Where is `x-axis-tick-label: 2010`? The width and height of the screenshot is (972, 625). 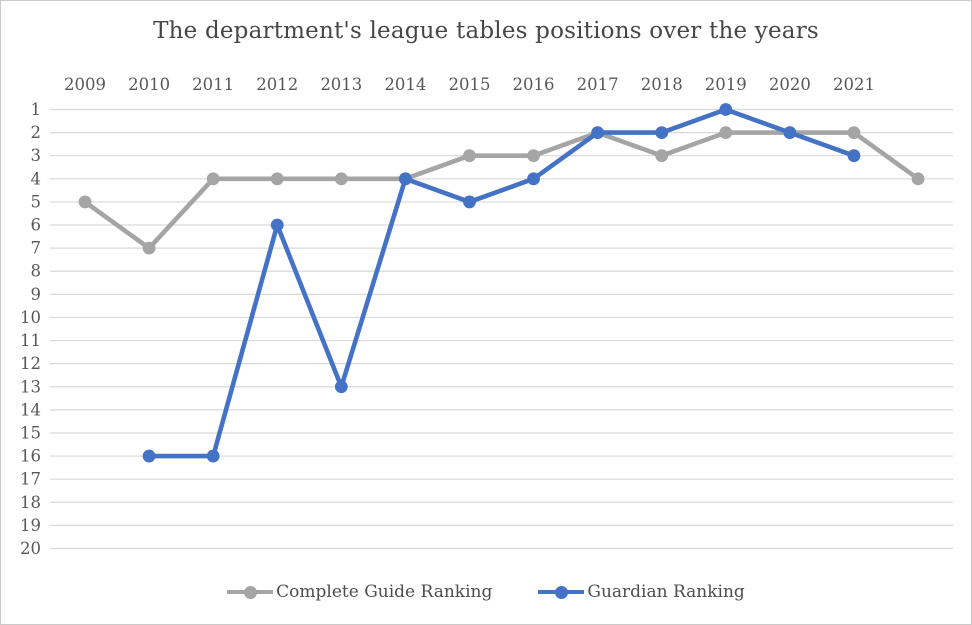
x-axis-tick-label: 2010 is located at coordinates (149, 84).